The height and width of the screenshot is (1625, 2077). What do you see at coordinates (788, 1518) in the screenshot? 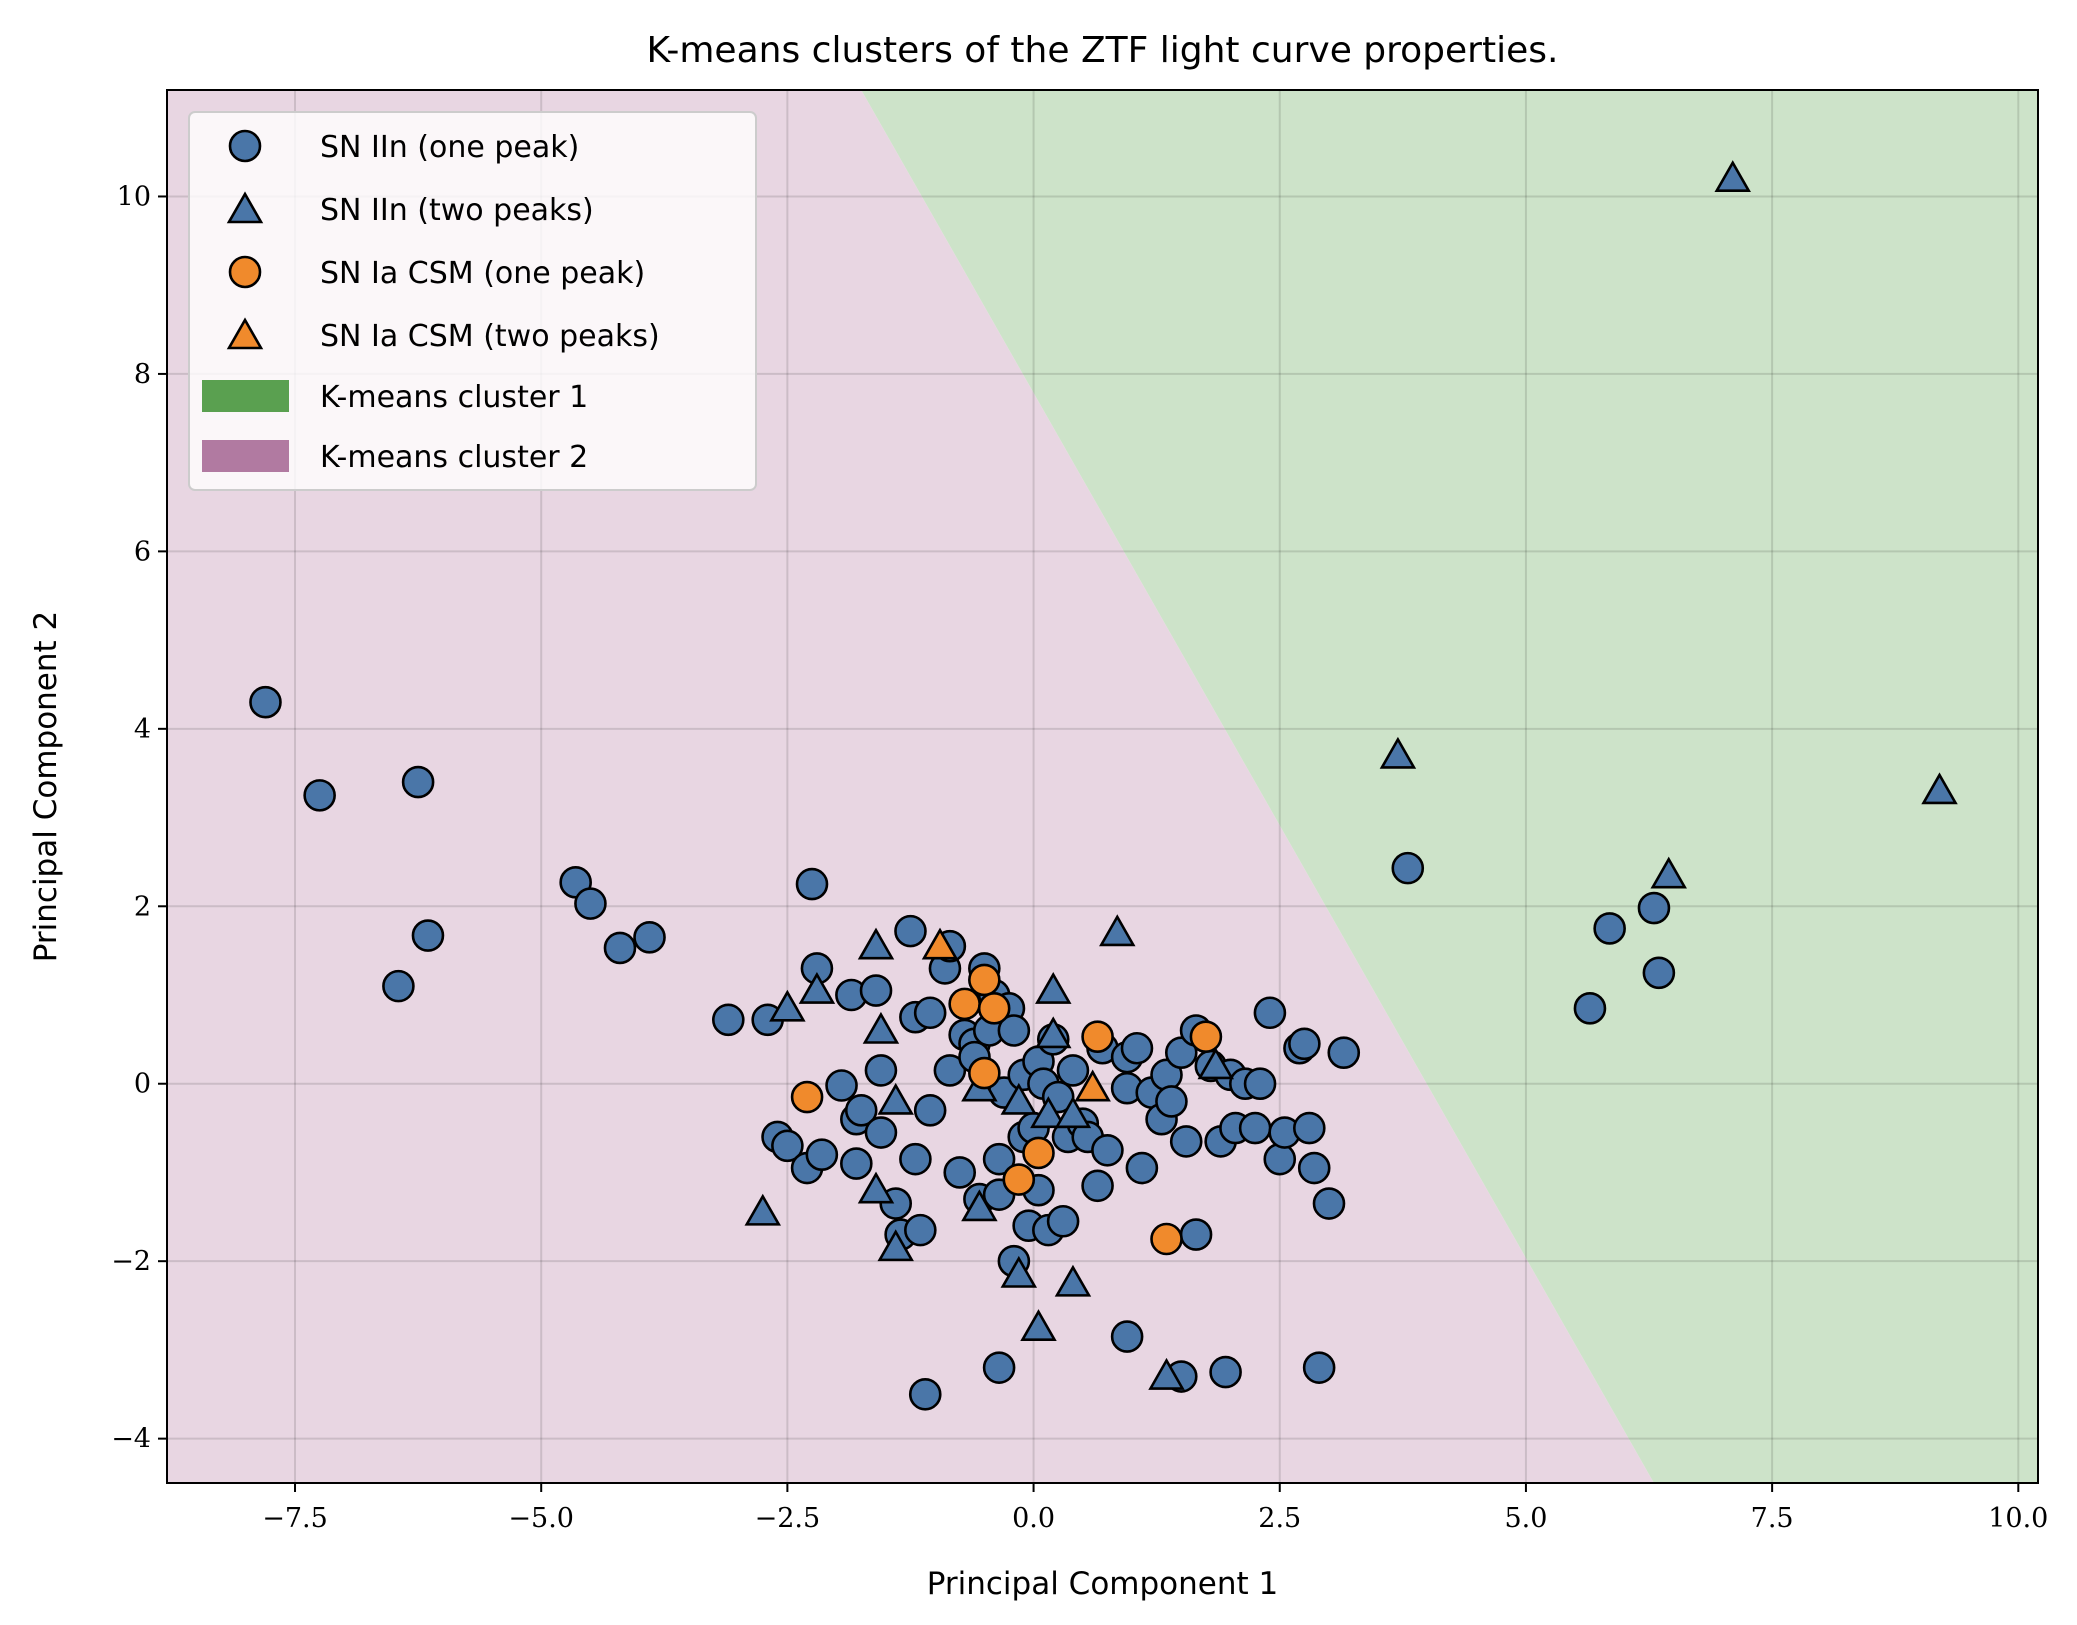
I see `x-tick-label: −2.5` at bounding box center [788, 1518].